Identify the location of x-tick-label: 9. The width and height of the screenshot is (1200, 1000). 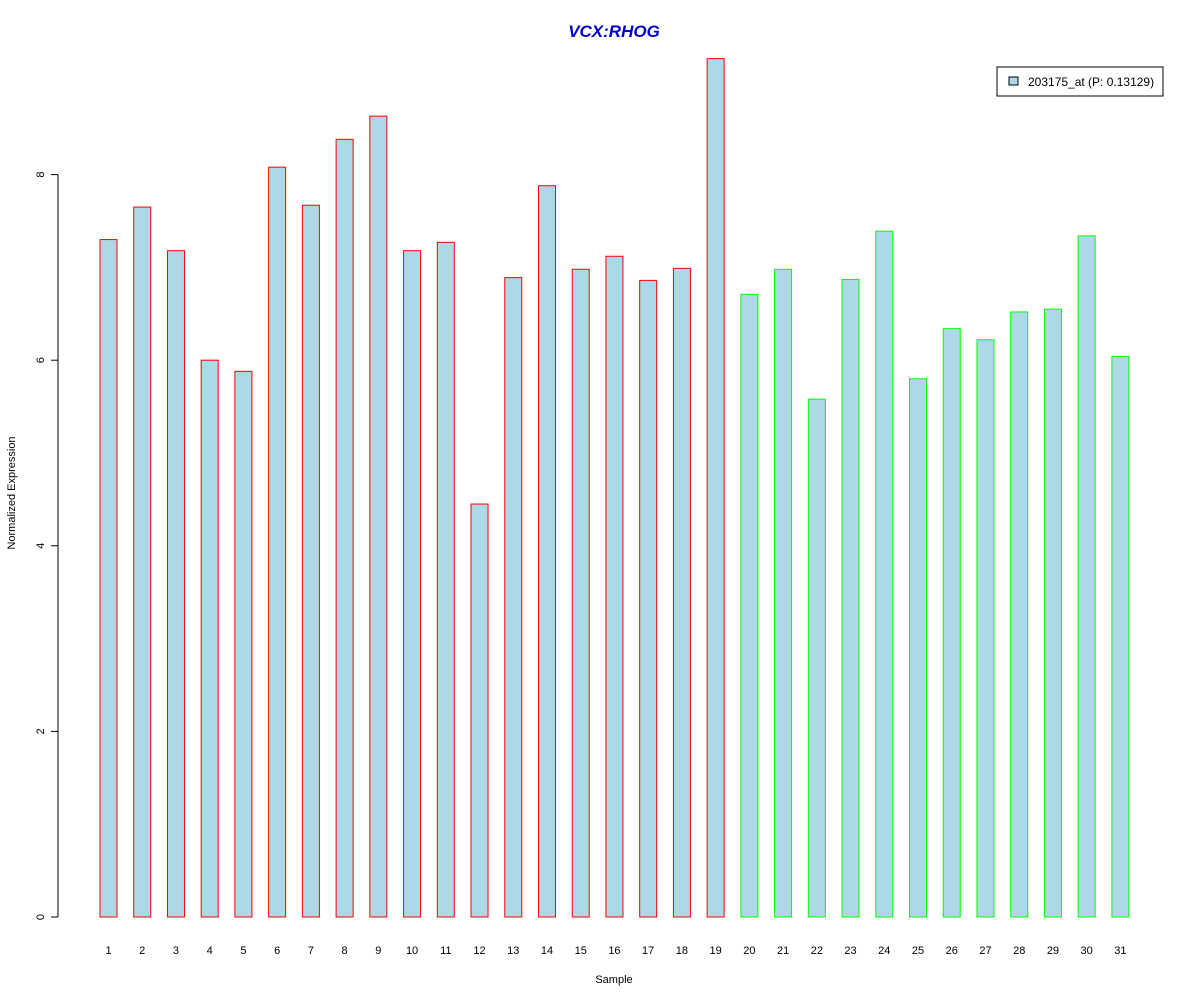
(378, 951).